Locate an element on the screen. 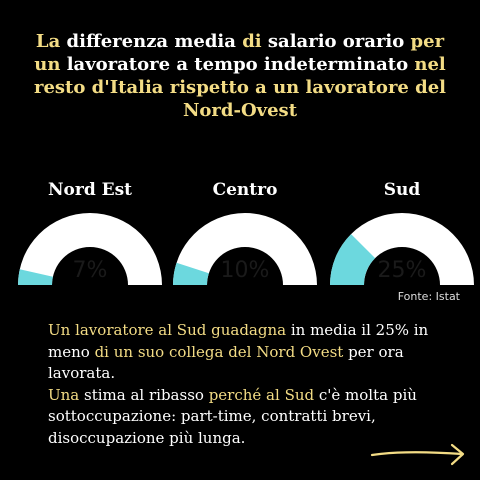 The image size is (480, 480). title-segment: nel is located at coordinates (430, 64).